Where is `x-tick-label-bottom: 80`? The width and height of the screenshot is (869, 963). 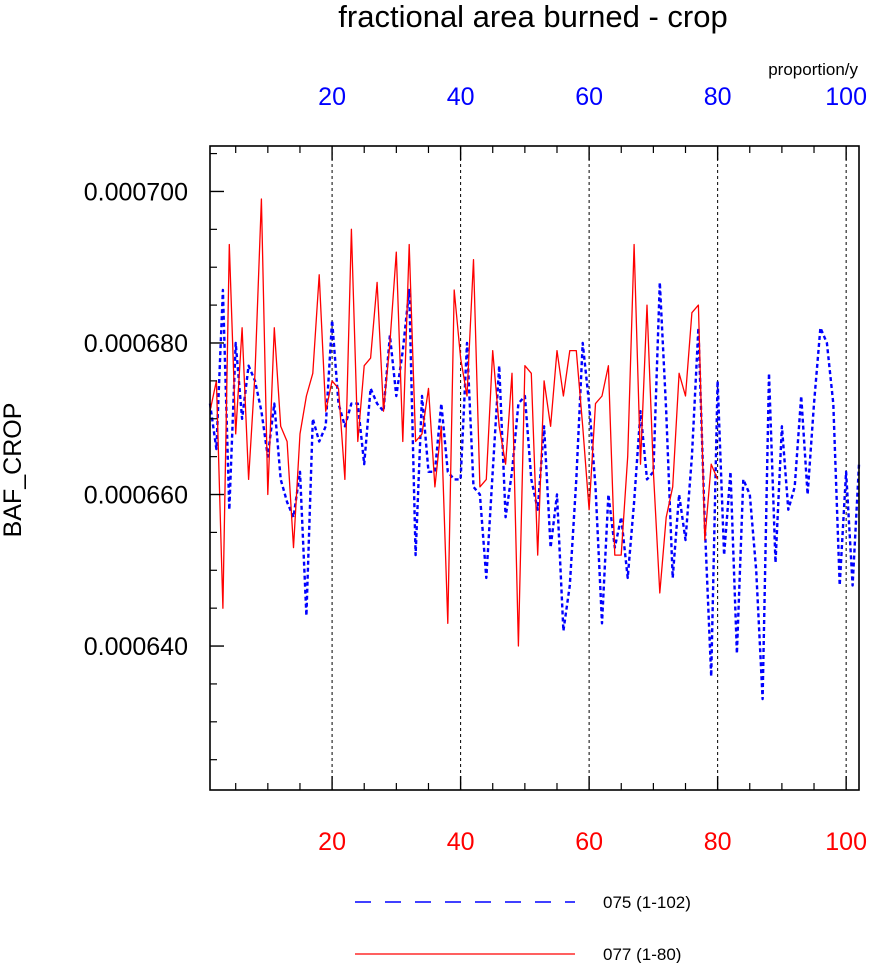 x-tick-label-bottom: 80 is located at coordinates (718, 842).